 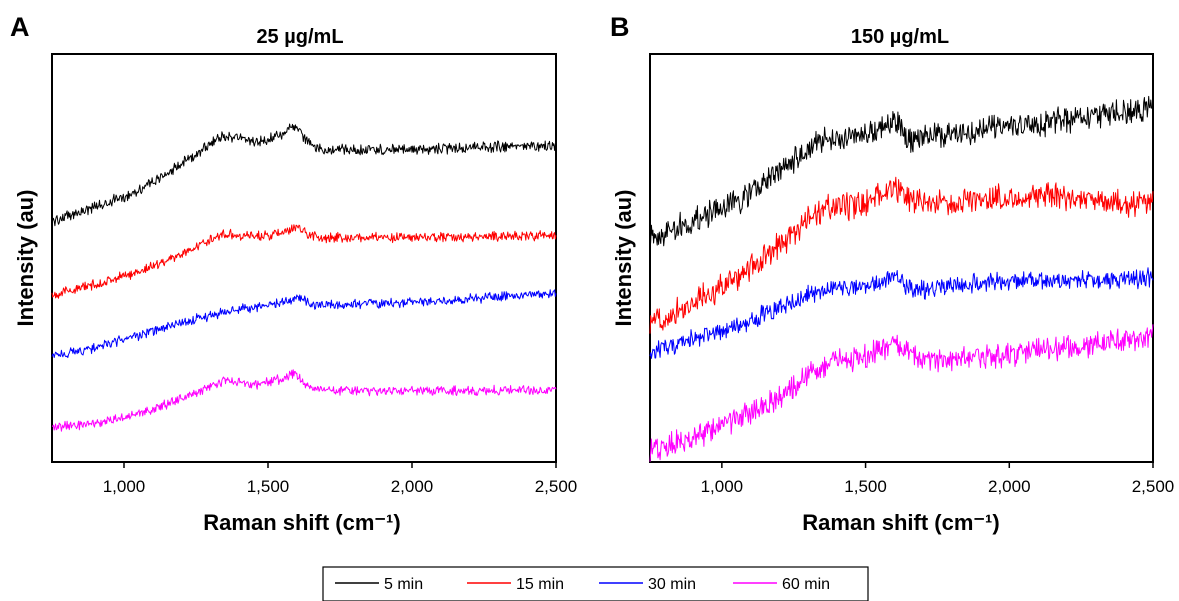 I want to click on panel-b-series-5-min, so click(x=901, y=174).